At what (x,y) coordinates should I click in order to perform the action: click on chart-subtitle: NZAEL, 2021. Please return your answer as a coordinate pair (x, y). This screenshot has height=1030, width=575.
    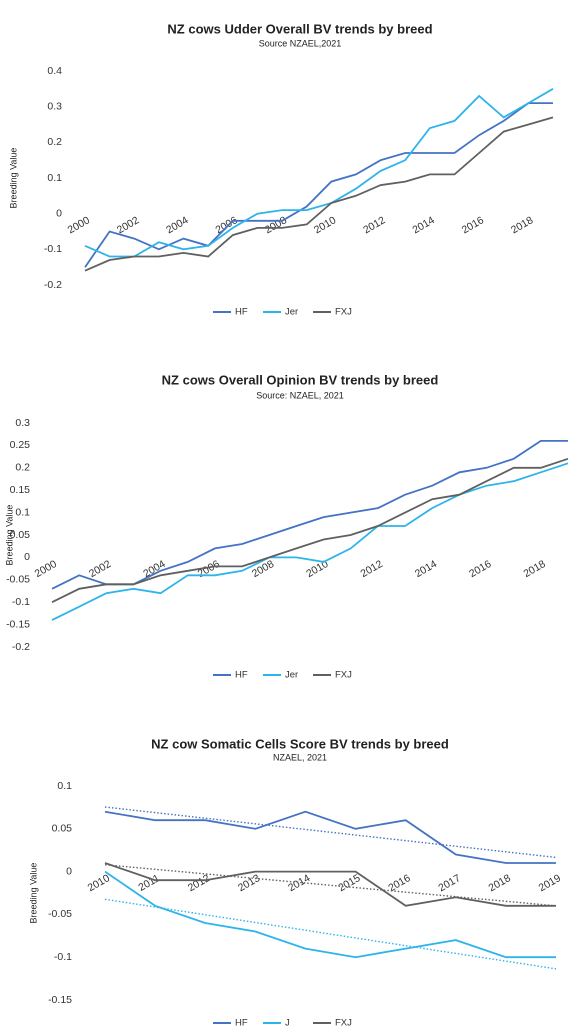
    Looking at the image, I should click on (300, 757).